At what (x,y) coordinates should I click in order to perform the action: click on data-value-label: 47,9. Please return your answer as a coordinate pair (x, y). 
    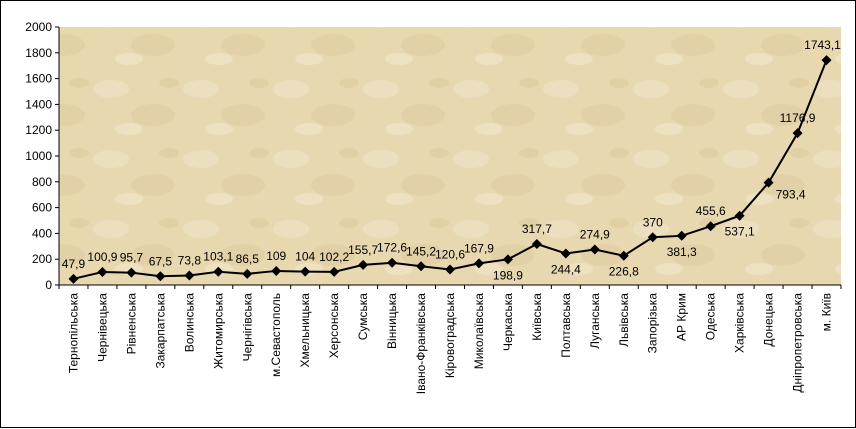
    Looking at the image, I should click on (74, 264).